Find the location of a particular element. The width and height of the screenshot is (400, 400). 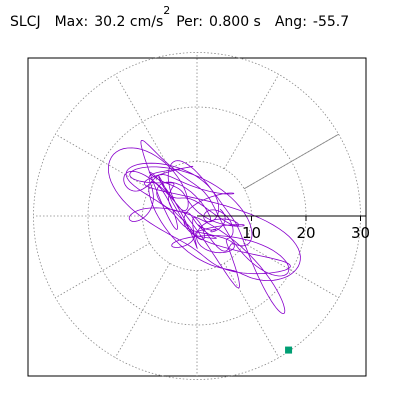

axis-tick-label: 10 is located at coordinates (251, 233).